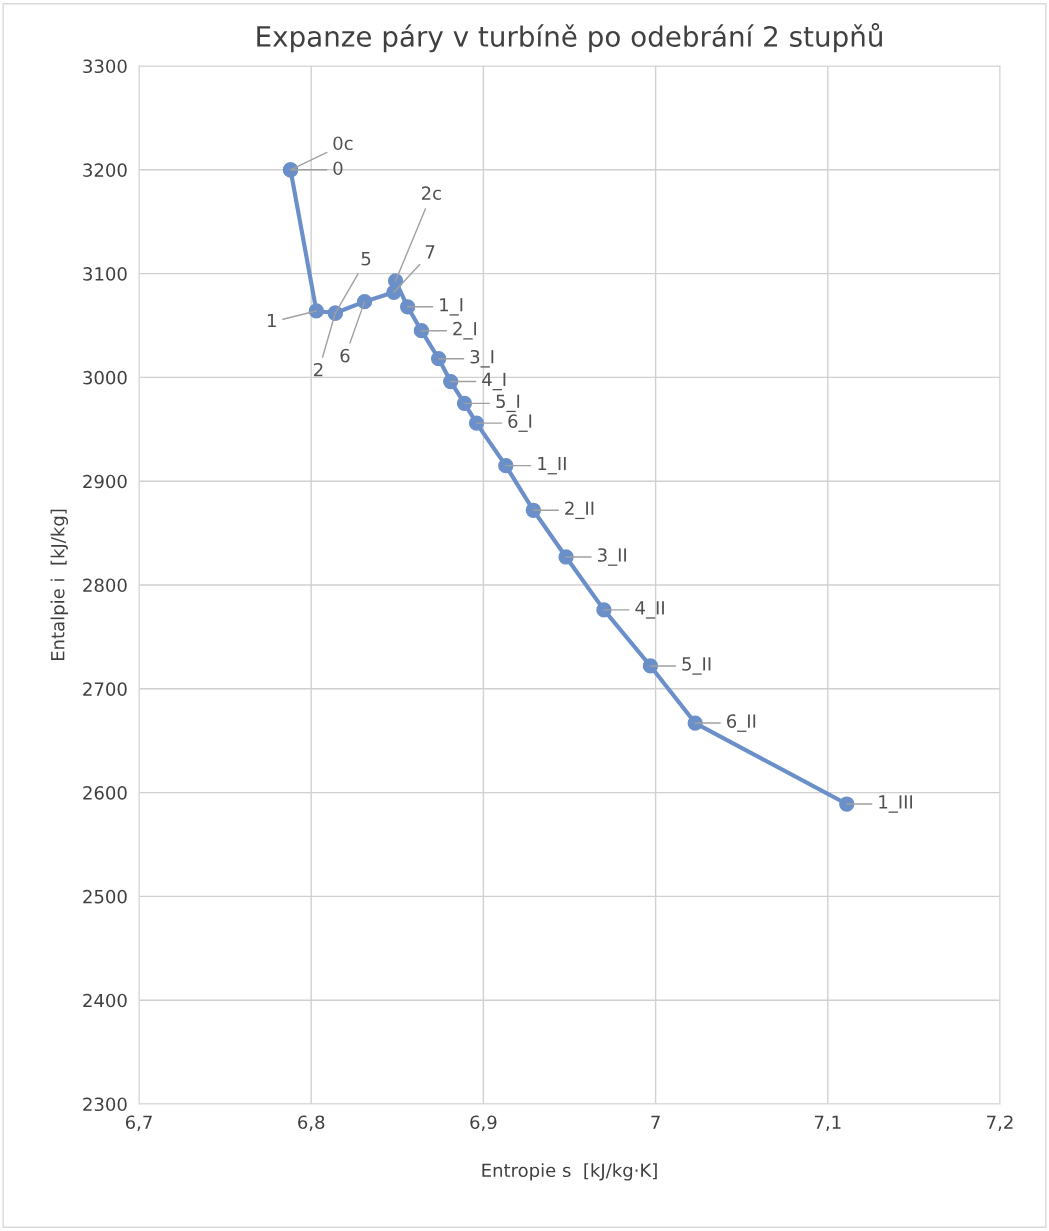  What do you see at coordinates (338, 168) in the screenshot?
I see `annotation: 0` at bounding box center [338, 168].